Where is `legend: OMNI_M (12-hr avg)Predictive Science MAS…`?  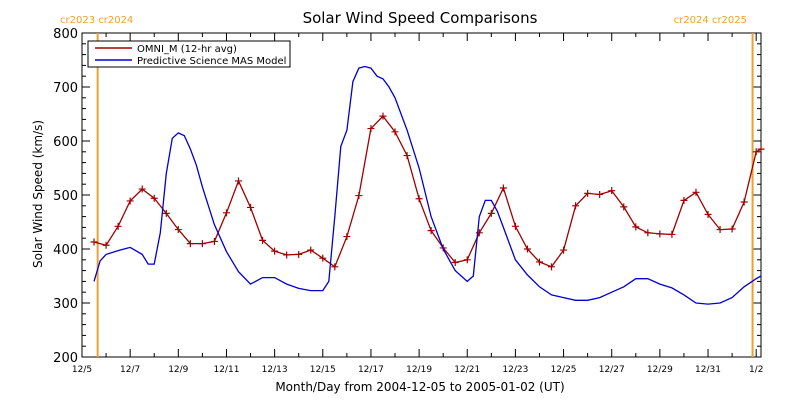
legend: OMNI_M (12-hr avg)Predictive Science MAS… is located at coordinates (189, 54).